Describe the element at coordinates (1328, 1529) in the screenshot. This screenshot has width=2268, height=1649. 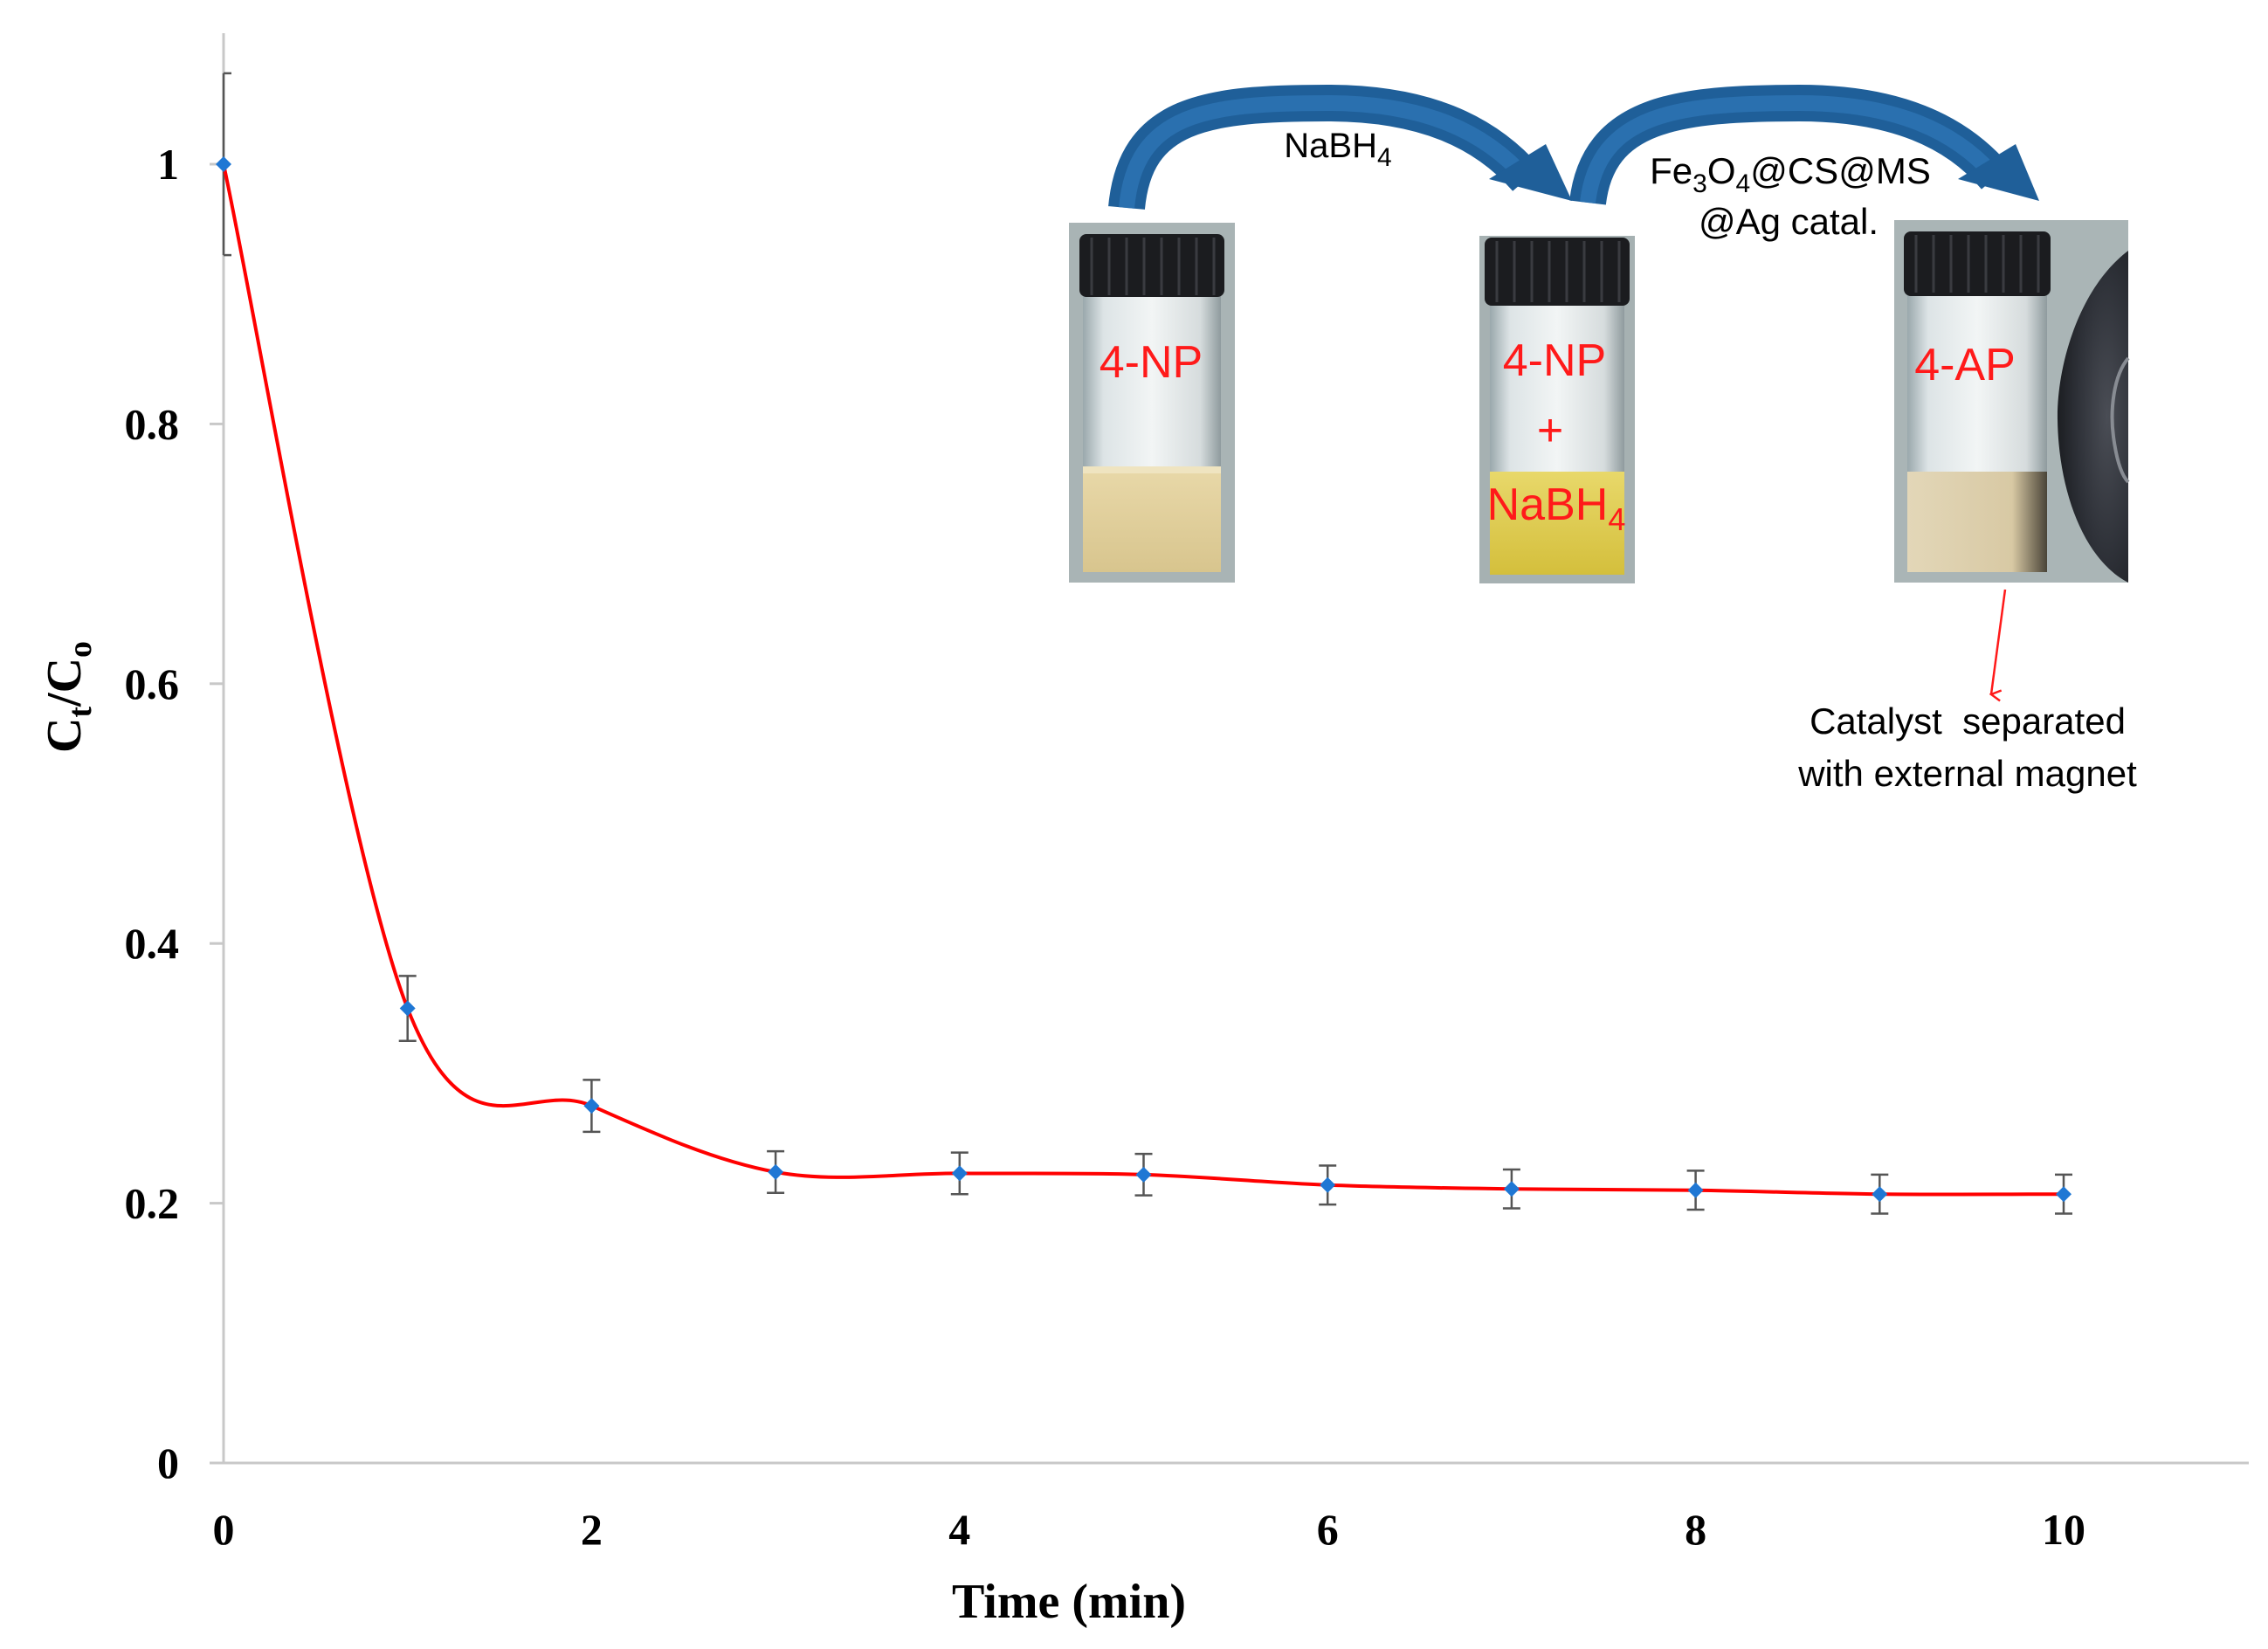
I see `x-tick-label: 6` at that location.